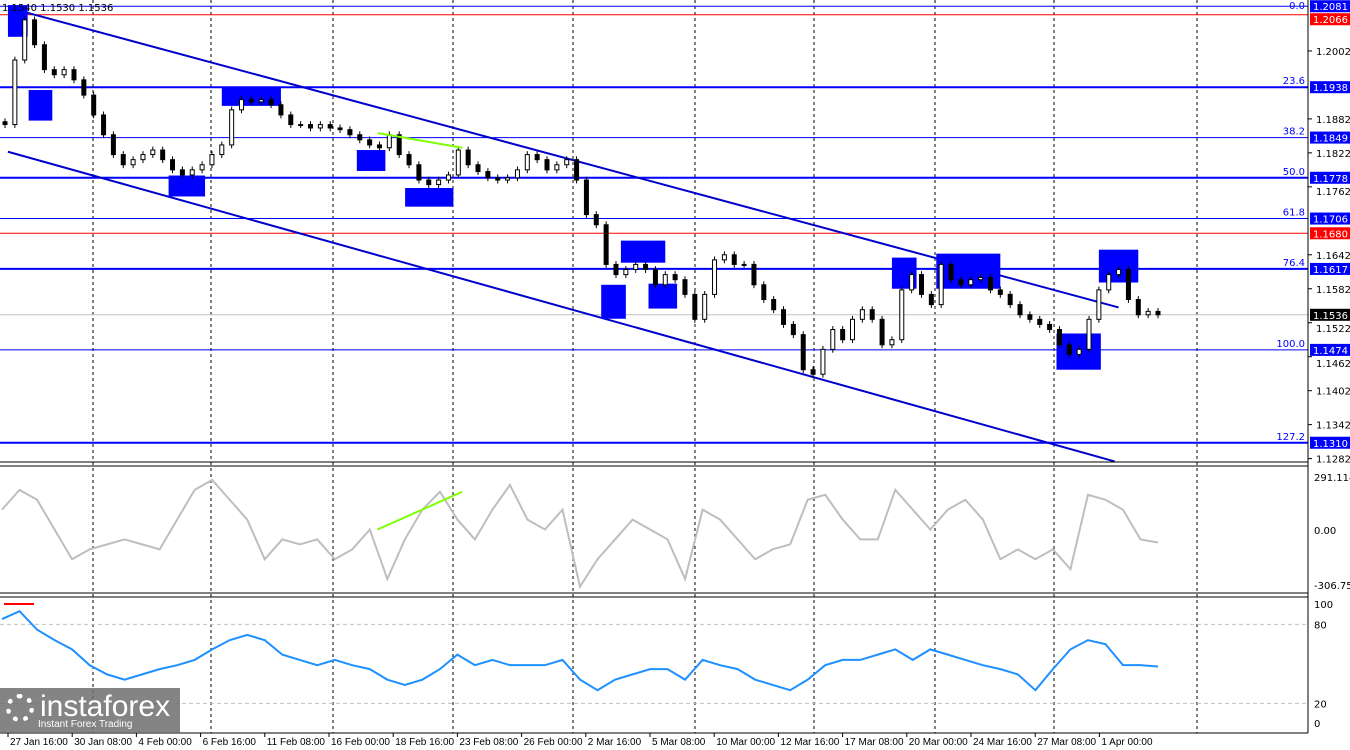  I want to click on x-tick-label: 1 Apr 00:00, so click(1127, 742).